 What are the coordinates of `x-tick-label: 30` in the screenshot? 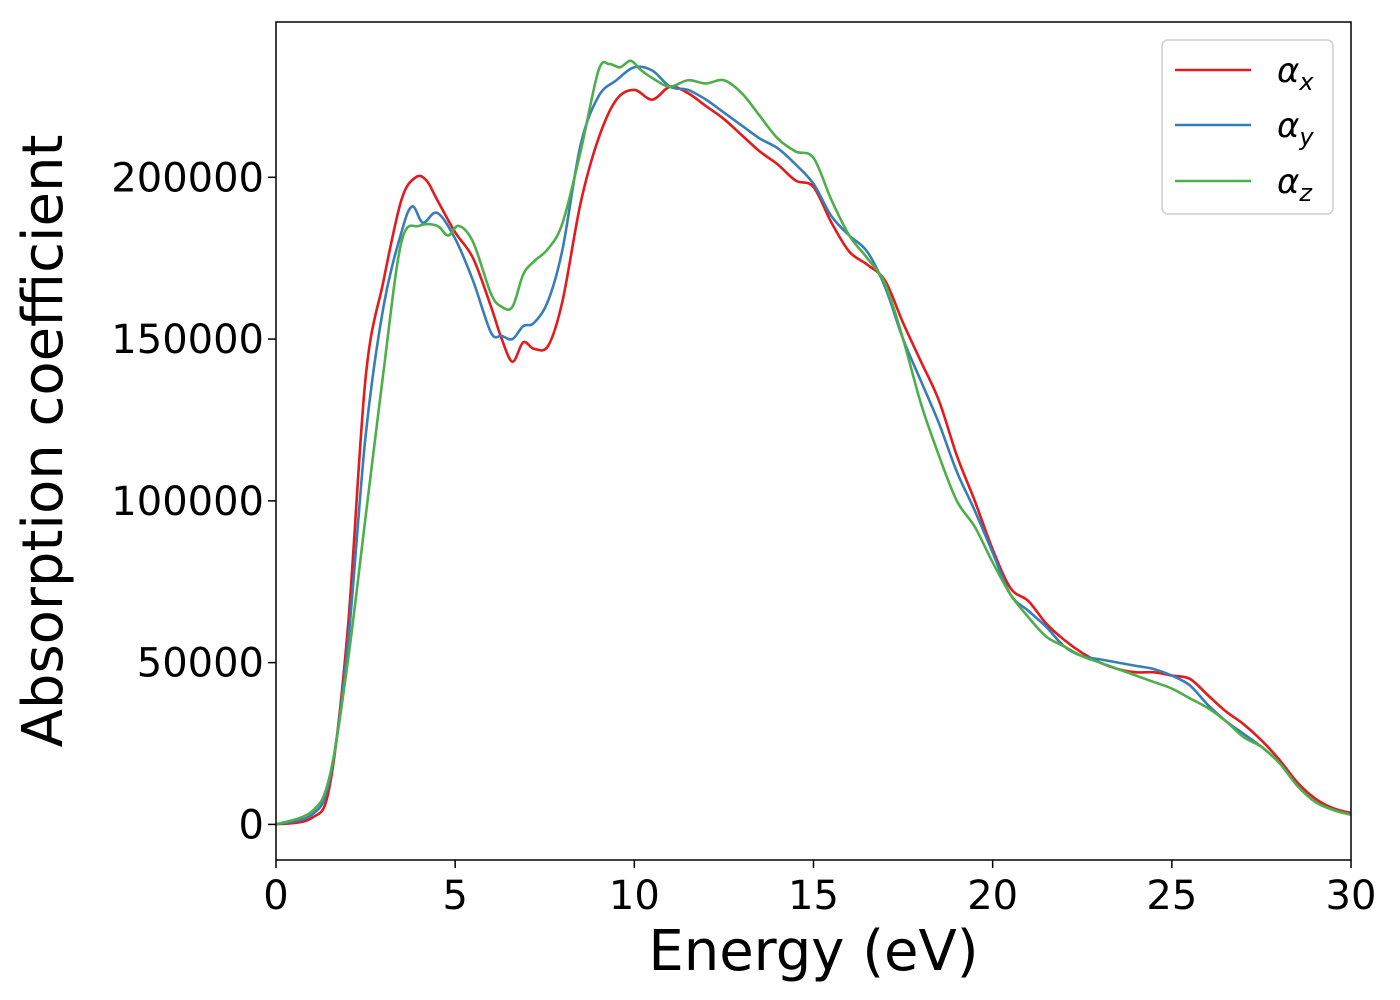 It's located at (1351, 896).